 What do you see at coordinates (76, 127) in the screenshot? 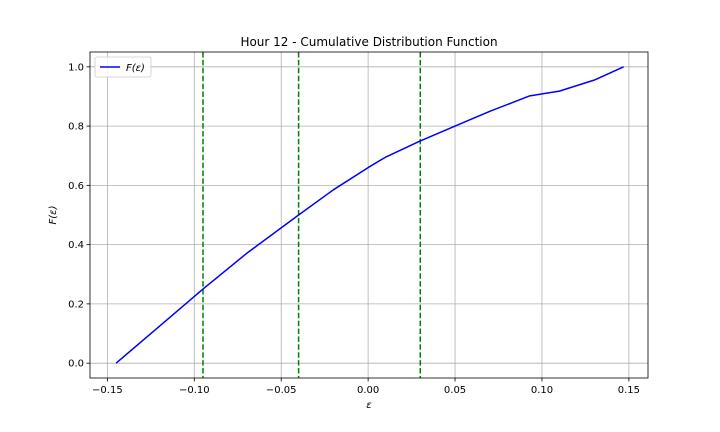
I see `y-tick-label: 0.8` at bounding box center [76, 127].